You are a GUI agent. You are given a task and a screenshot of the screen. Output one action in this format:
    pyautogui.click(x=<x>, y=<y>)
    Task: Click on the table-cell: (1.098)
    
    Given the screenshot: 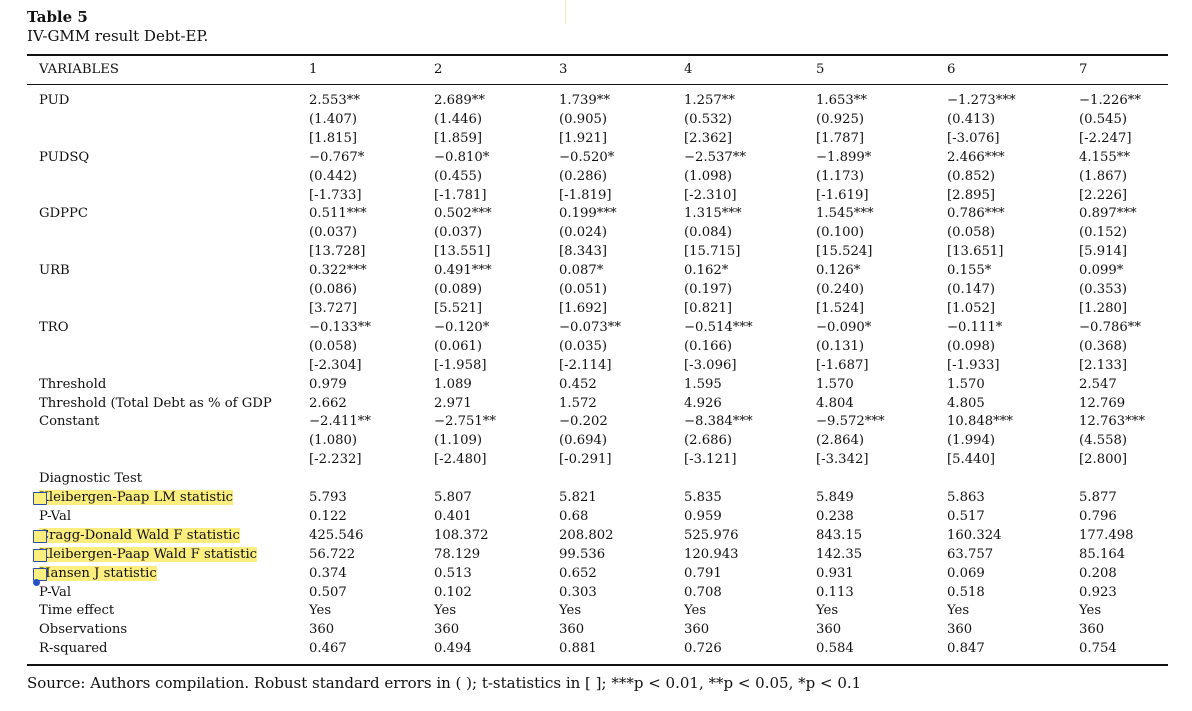 What is the action you would take?
    pyautogui.click(x=708, y=176)
    